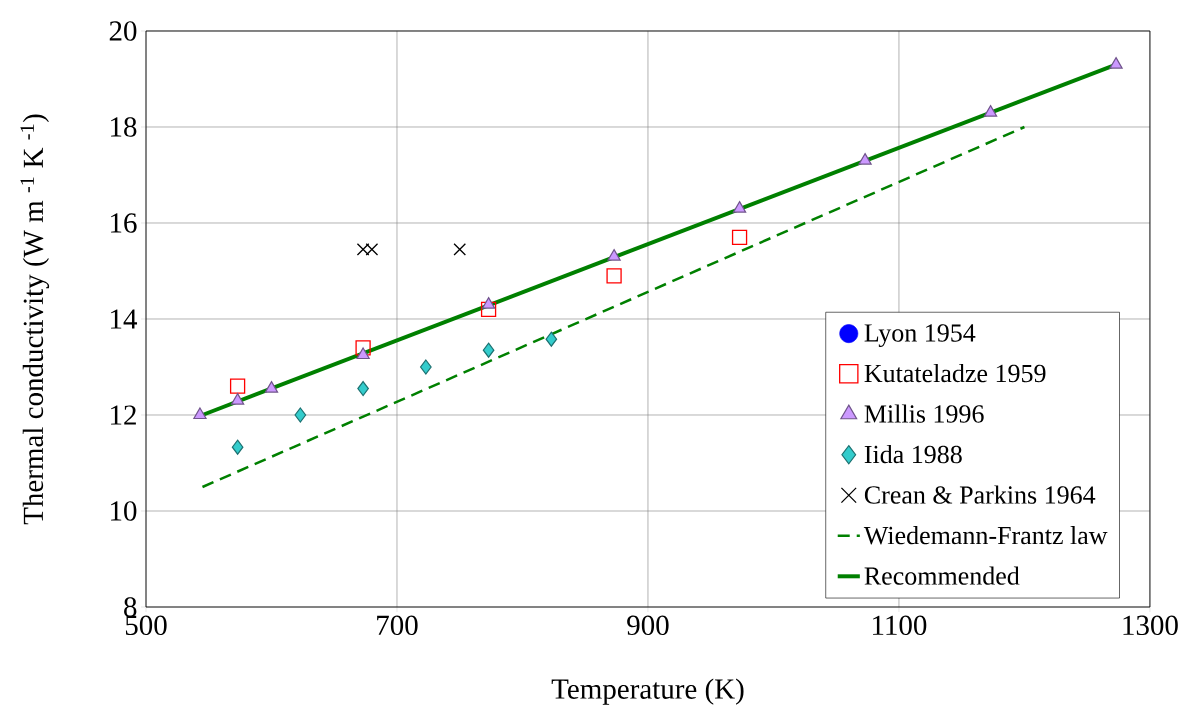 The height and width of the screenshot is (713, 1184). I want to click on y-tick-label: 18, so click(124, 127).